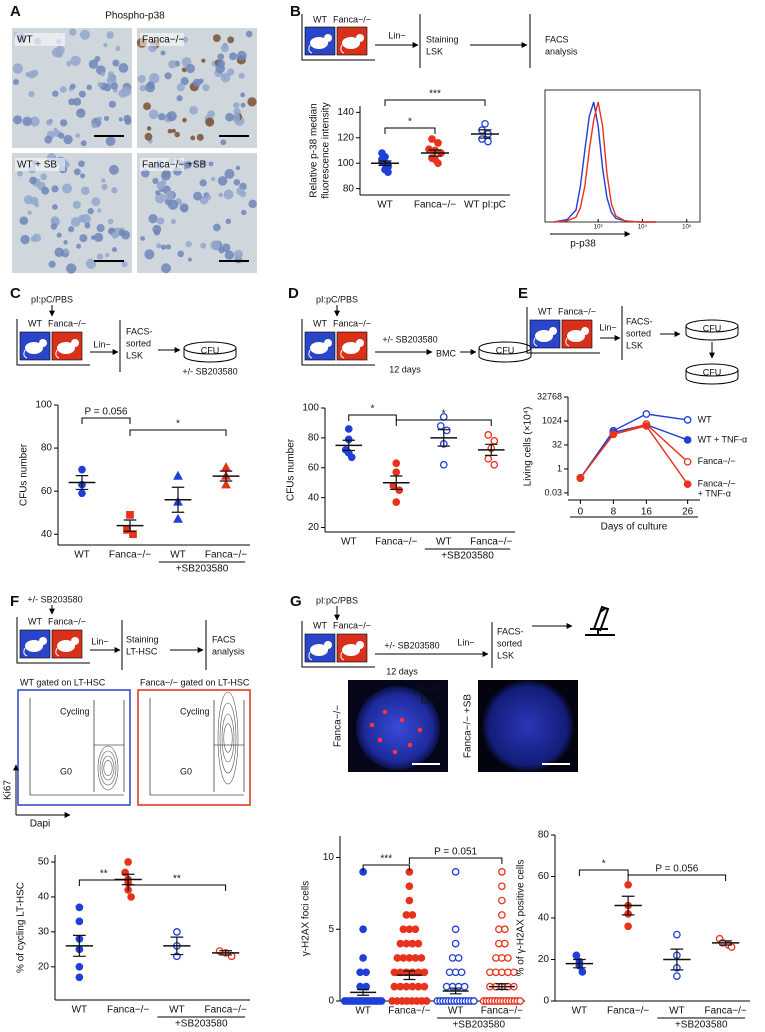  What do you see at coordinates (326, 150) in the screenshot?
I see `y-axis-label: fluorescence intensity` at bounding box center [326, 150].